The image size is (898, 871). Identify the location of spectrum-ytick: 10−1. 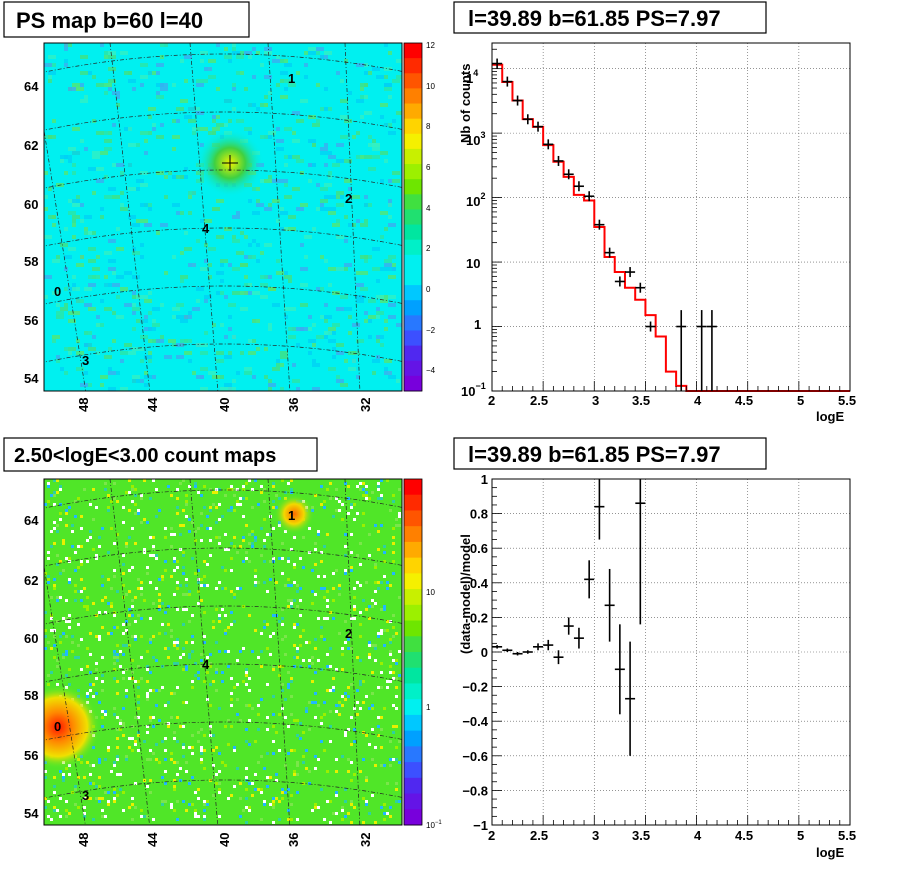
(473, 390).